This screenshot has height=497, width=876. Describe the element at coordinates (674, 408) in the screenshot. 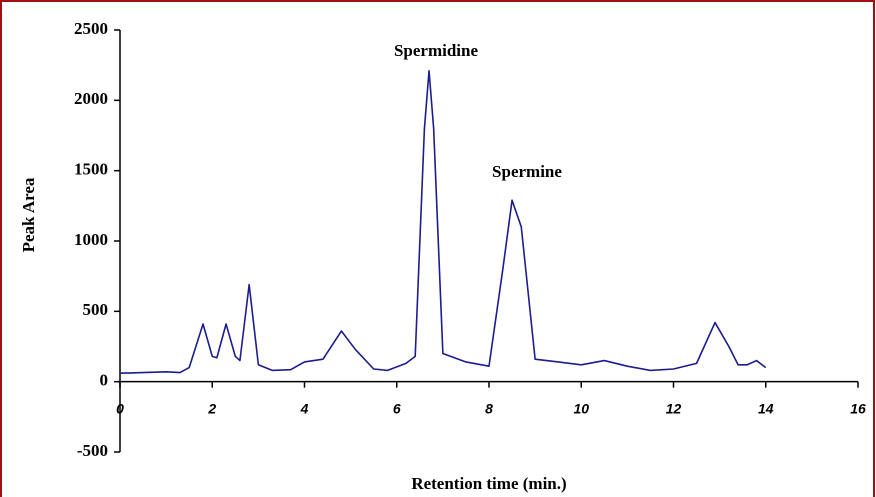

I see `x-tick-label: 12` at that location.